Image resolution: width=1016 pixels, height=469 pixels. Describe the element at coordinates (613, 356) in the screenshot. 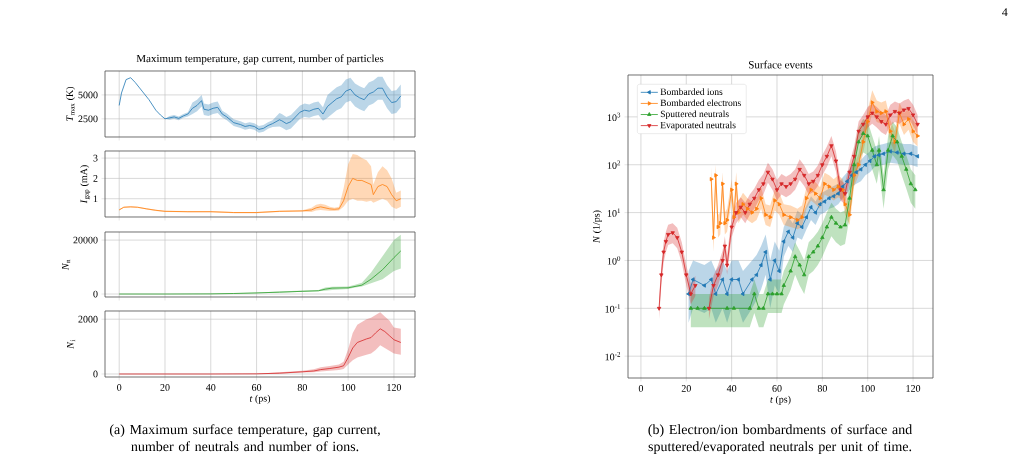

I see `y-tick-label: 10$^{-2}$` at that location.